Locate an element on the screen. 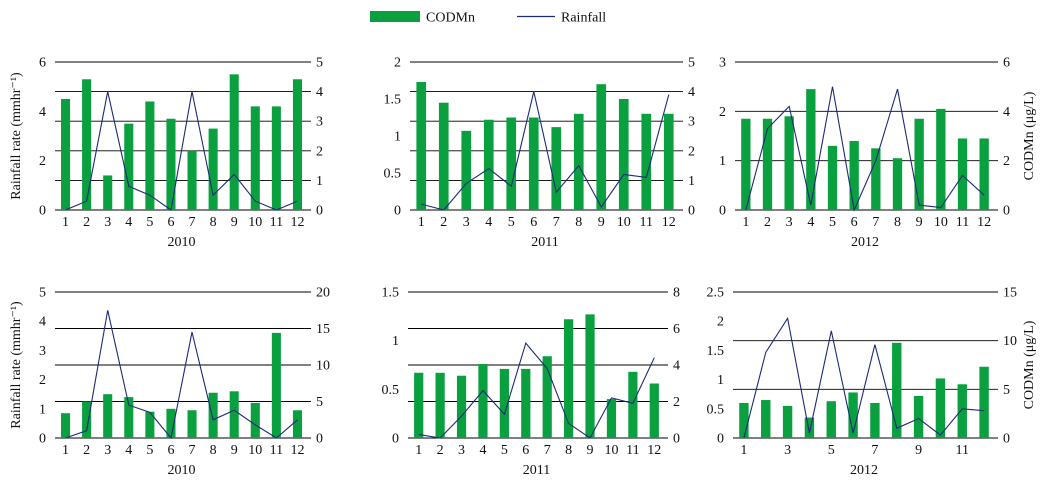  legend: CODMn Rainfall is located at coordinates (488, 18).